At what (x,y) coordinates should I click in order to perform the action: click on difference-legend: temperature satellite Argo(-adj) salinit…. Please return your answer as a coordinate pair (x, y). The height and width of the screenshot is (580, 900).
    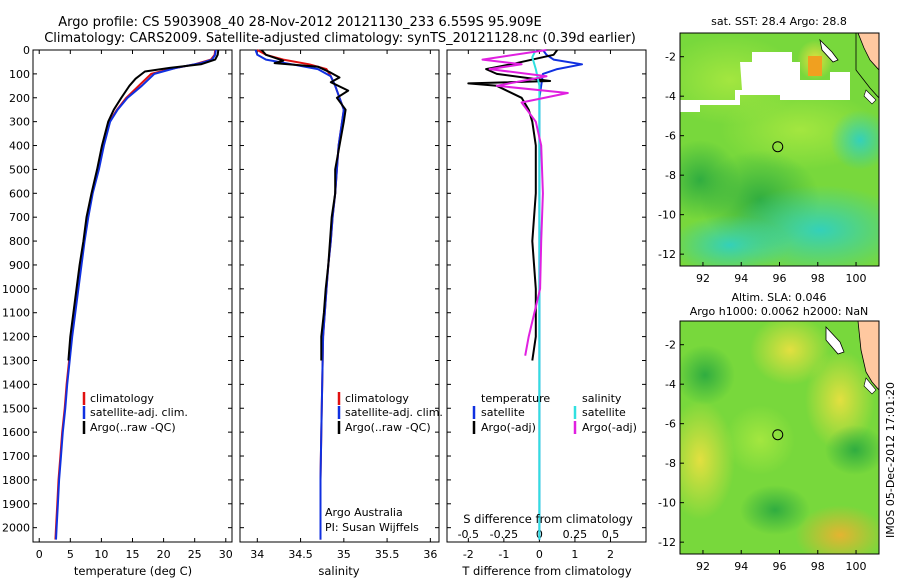
    Looking at the image, I should click on (554, 413).